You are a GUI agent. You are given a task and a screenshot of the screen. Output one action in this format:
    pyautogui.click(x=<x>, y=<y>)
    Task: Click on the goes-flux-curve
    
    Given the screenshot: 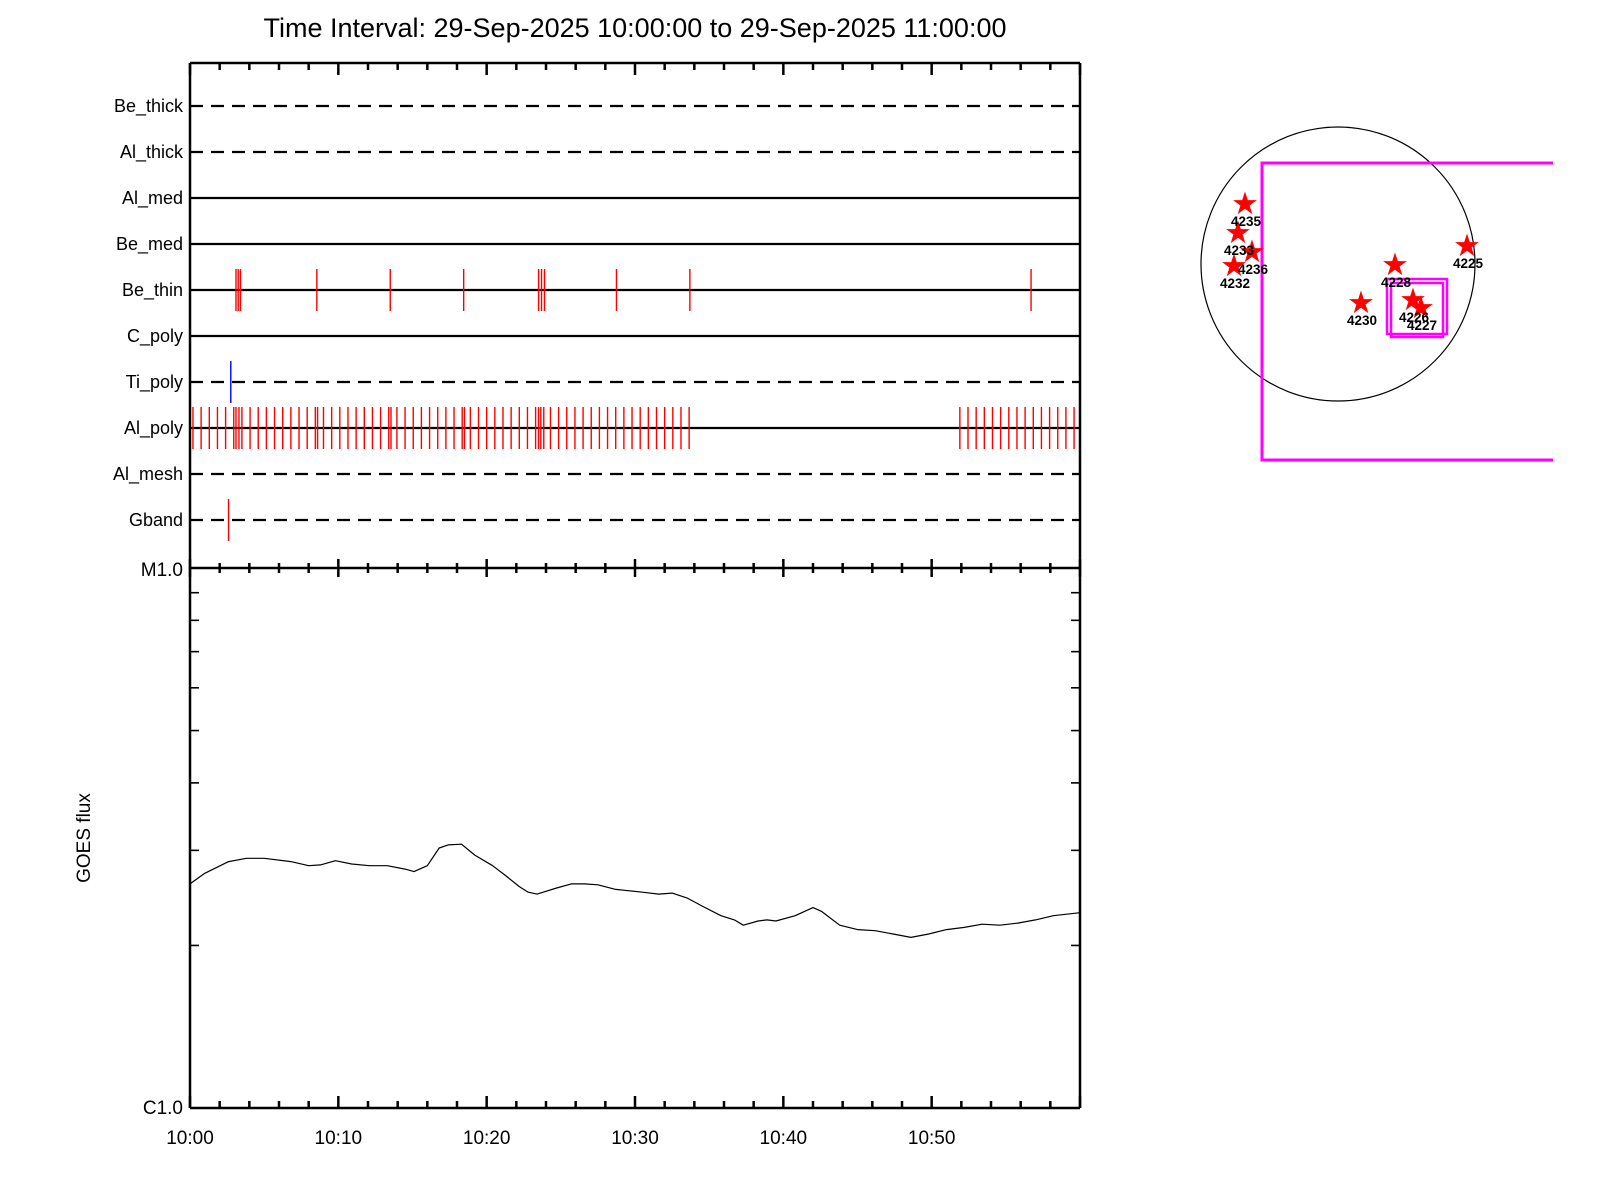 What is the action you would take?
    pyautogui.click(x=635, y=891)
    